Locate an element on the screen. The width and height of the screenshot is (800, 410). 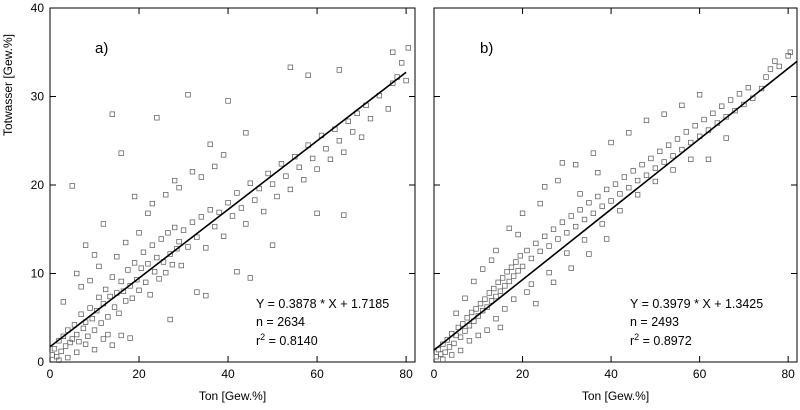
x-axis-title: Ton [Gew.%] is located at coordinates (232, 396).